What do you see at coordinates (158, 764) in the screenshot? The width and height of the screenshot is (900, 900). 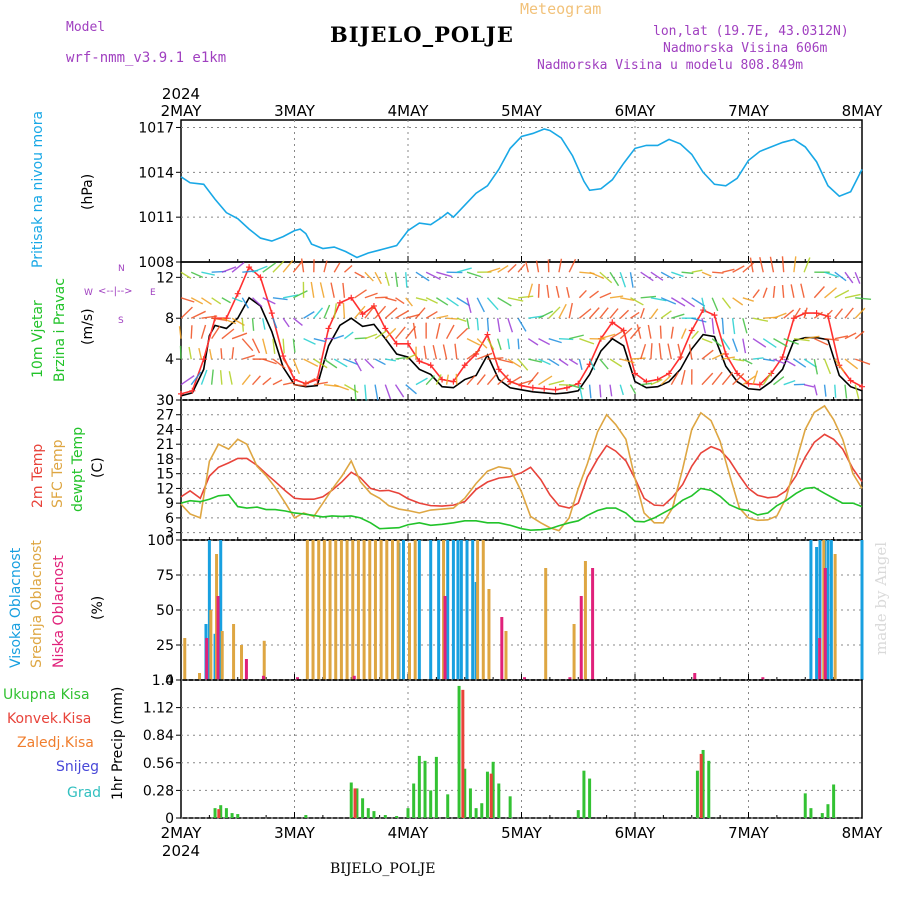 I see `precip-ytick-label: 0.56` at bounding box center [158, 764].